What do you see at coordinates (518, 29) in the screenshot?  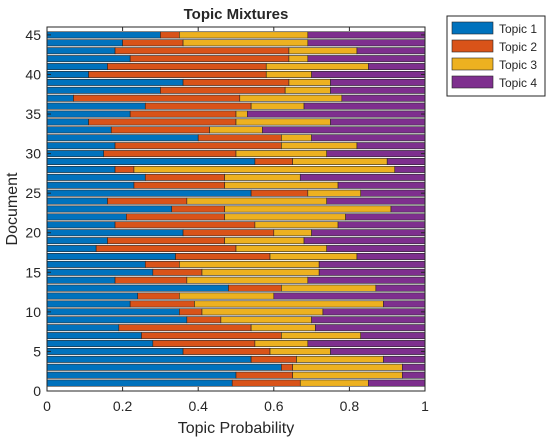 I see `legend-label-topic-1: Topic 1` at bounding box center [518, 29].